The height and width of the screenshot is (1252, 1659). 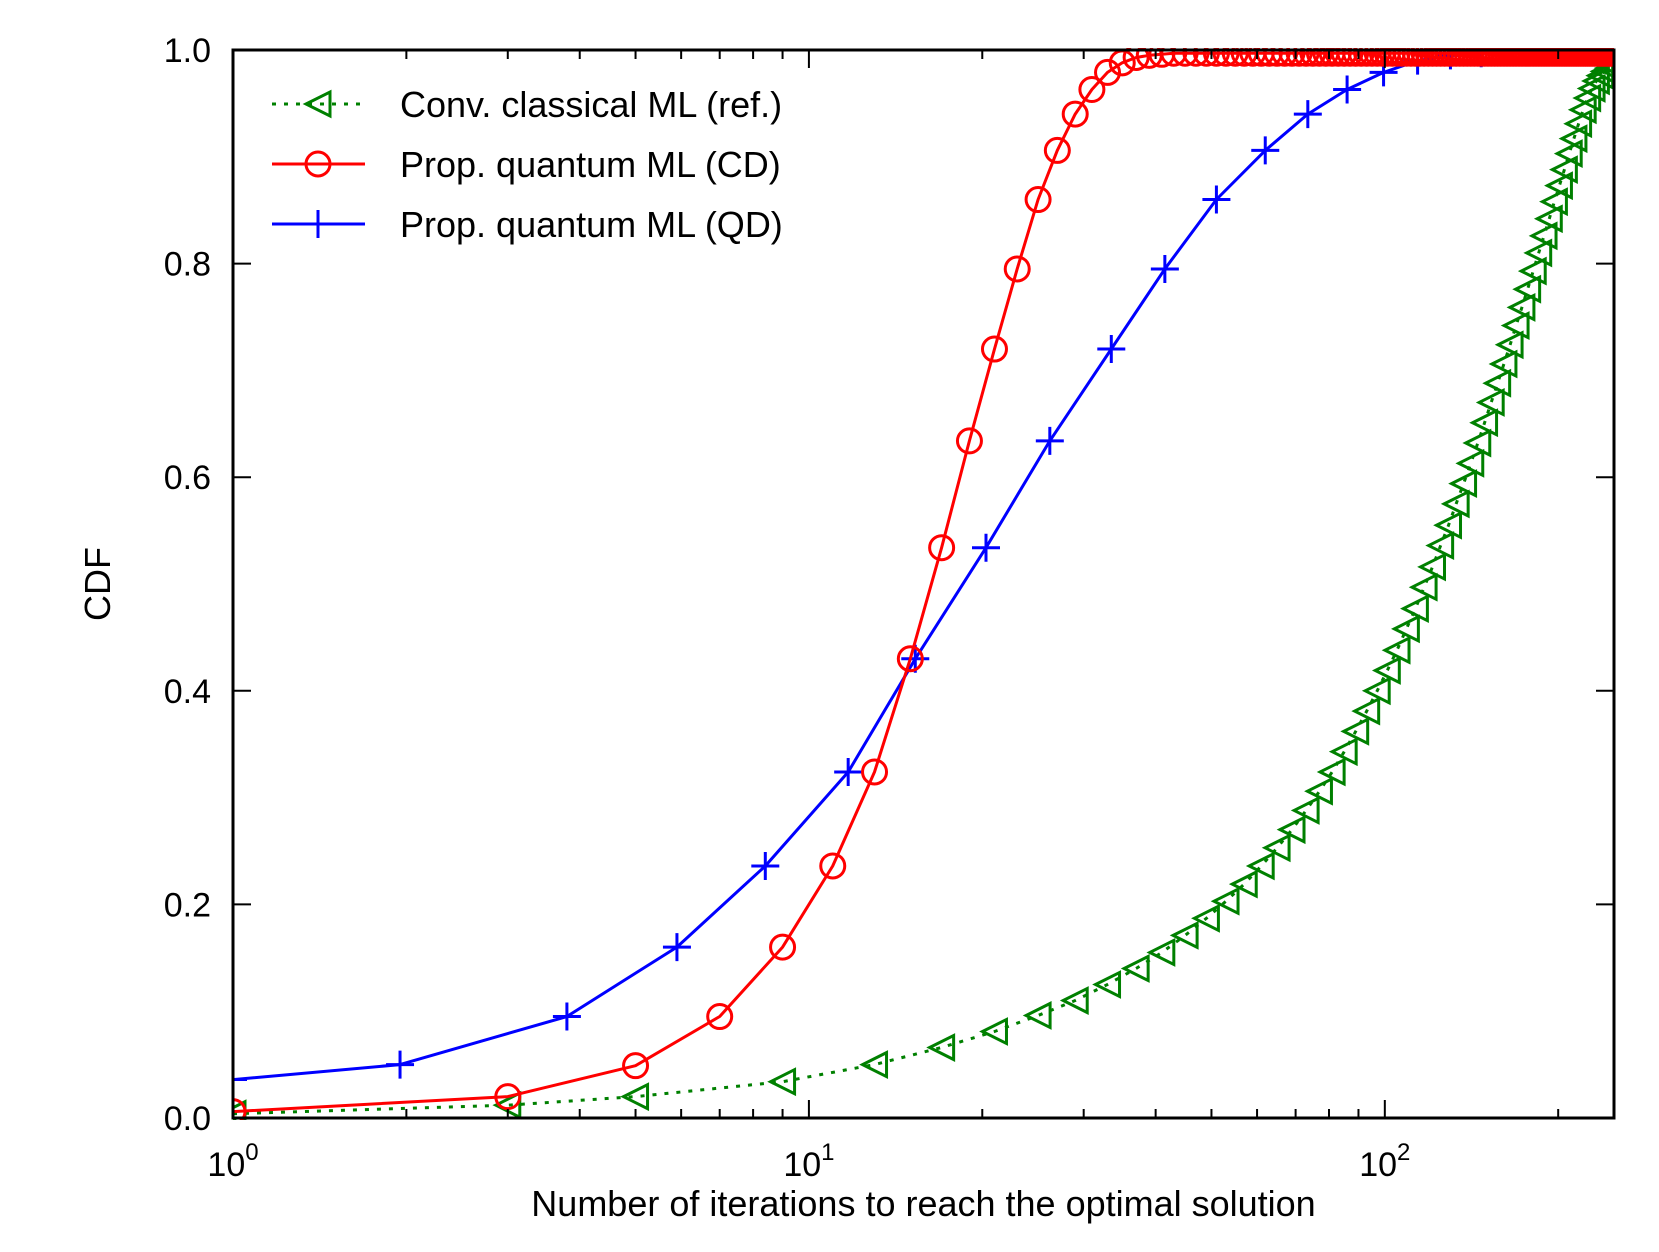 What do you see at coordinates (187, 265) in the screenshot?
I see `y-tick-label: 0.8` at bounding box center [187, 265].